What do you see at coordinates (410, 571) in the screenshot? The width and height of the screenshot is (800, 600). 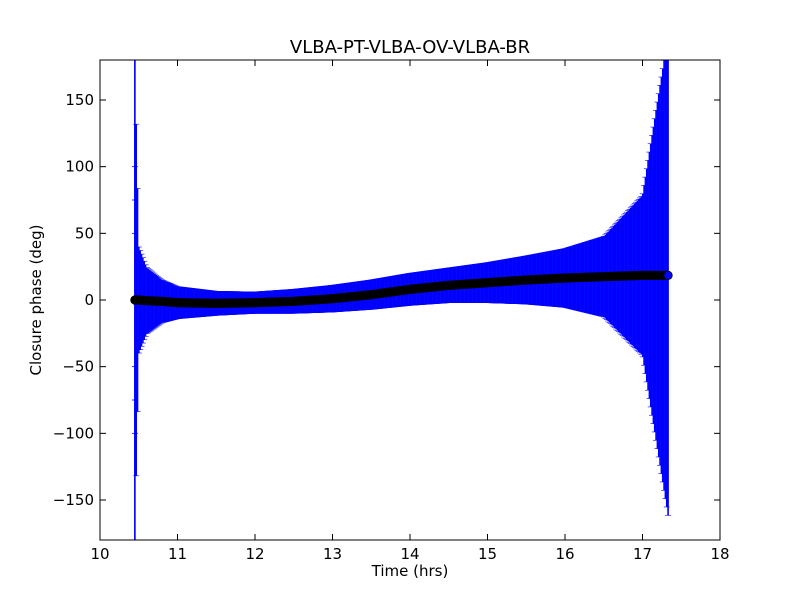 I see `x-axis-label: Time (hrs)` at bounding box center [410, 571].